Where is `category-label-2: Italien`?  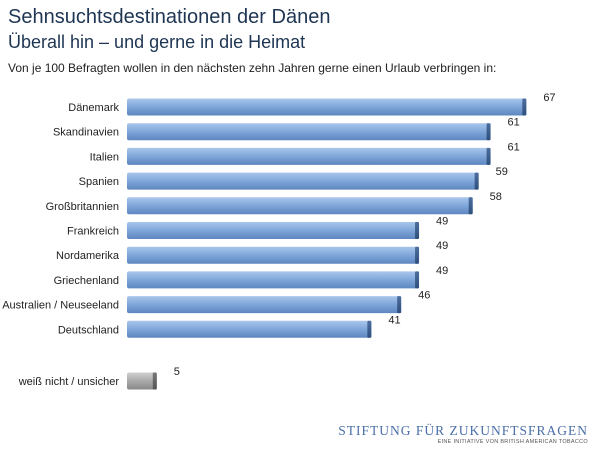 category-label-2: Italien is located at coordinates (104, 157).